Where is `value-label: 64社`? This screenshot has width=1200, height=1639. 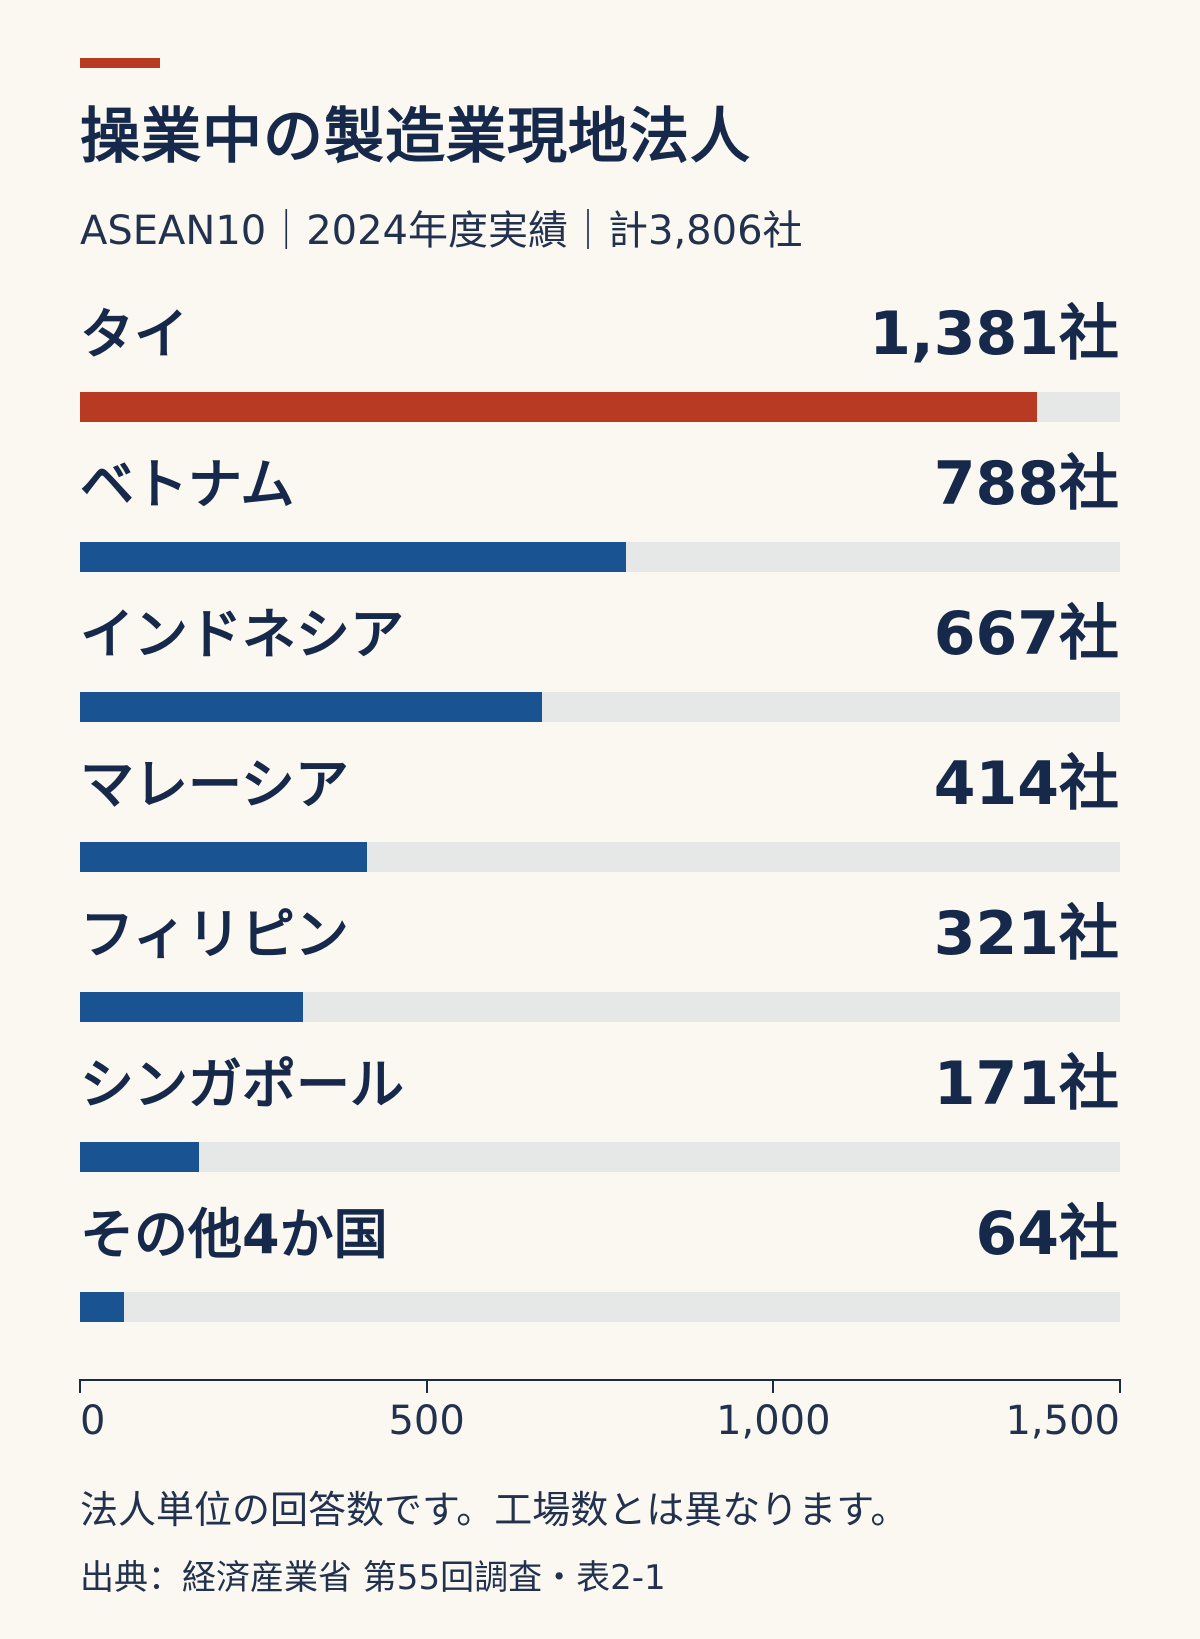
value-label: 64社 is located at coordinates (1047, 1234).